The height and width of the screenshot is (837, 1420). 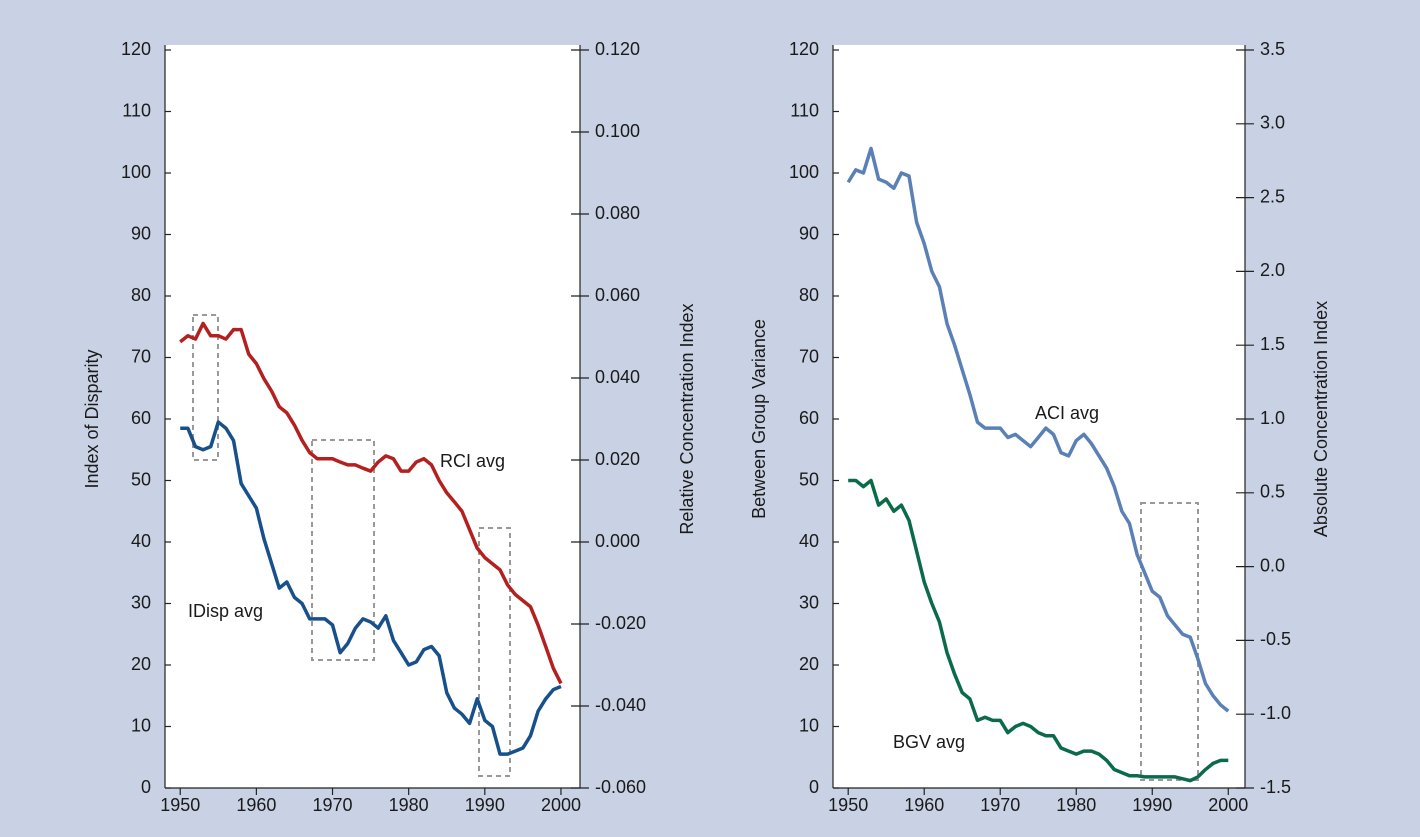 What do you see at coordinates (620, 623) in the screenshot?
I see `y2-tick-label: -0.020` at bounding box center [620, 623].